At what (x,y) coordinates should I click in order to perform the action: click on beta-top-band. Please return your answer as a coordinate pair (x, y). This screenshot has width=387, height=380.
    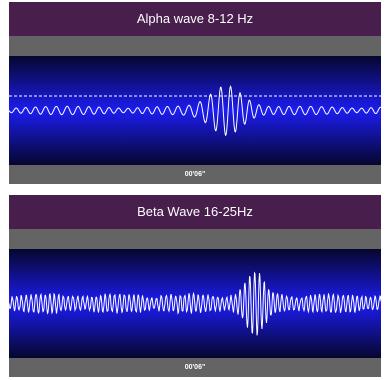
    Looking at the image, I should click on (195, 239).